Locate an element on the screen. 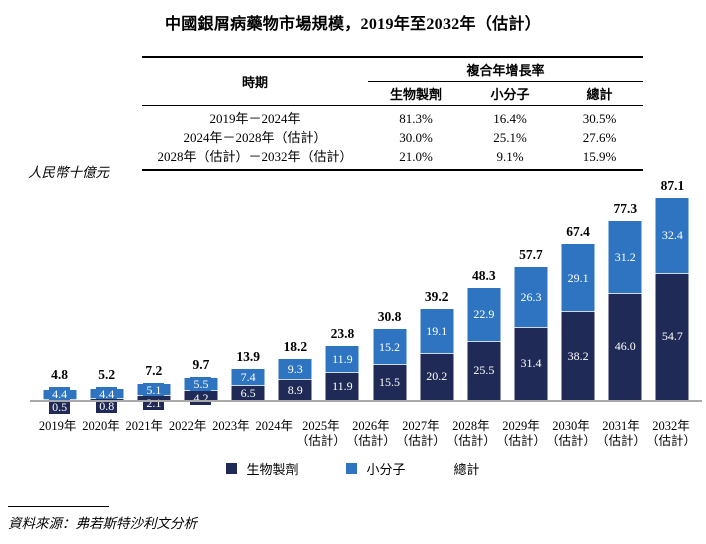 This screenshot has width=706, height=544. table-row: 2028年（估計）－2032年（估計） 21.0% 9.1% 15.9% is located at coordinates (392, 158).